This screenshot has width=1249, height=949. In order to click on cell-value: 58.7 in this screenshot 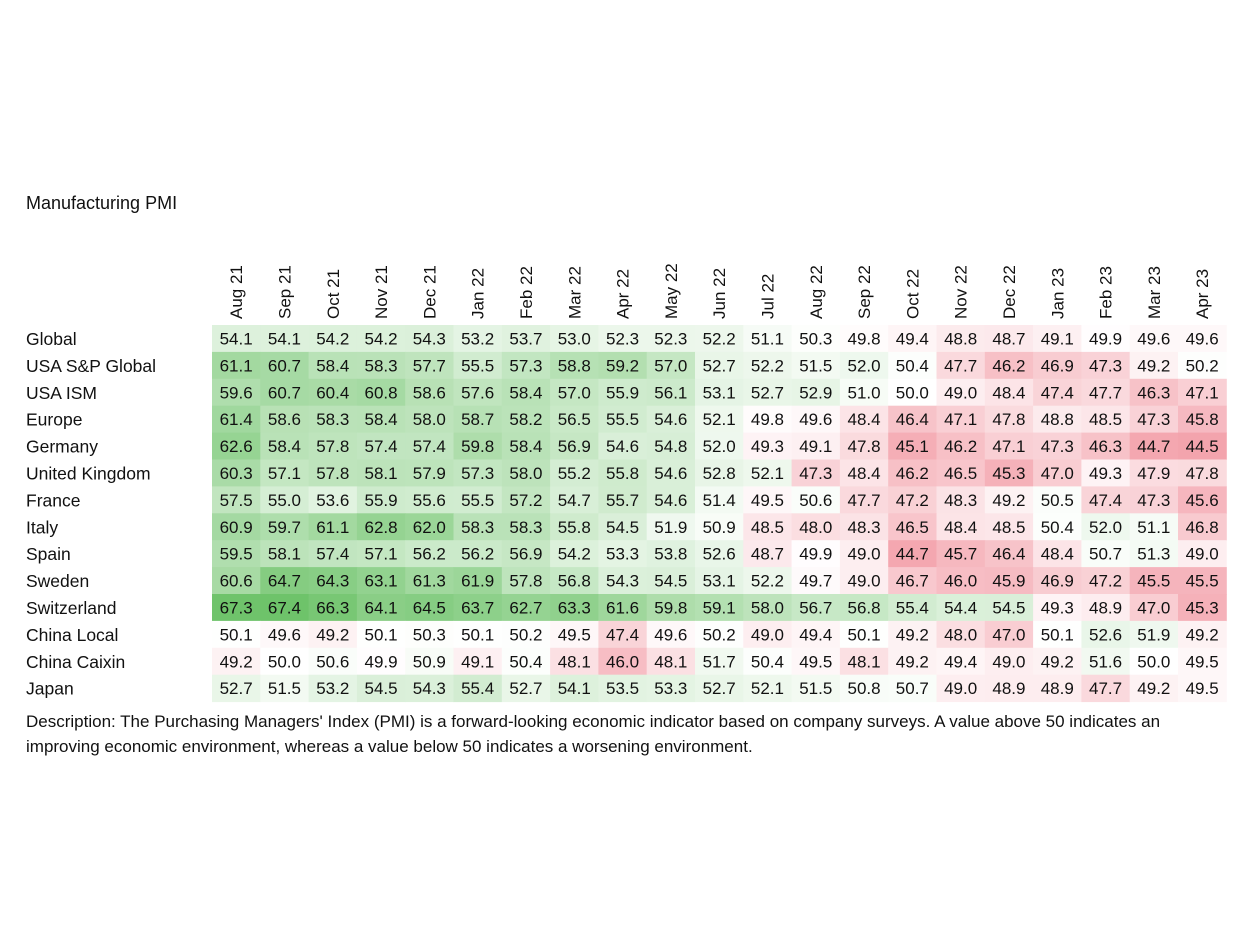, I will do `click(477, 419)`.